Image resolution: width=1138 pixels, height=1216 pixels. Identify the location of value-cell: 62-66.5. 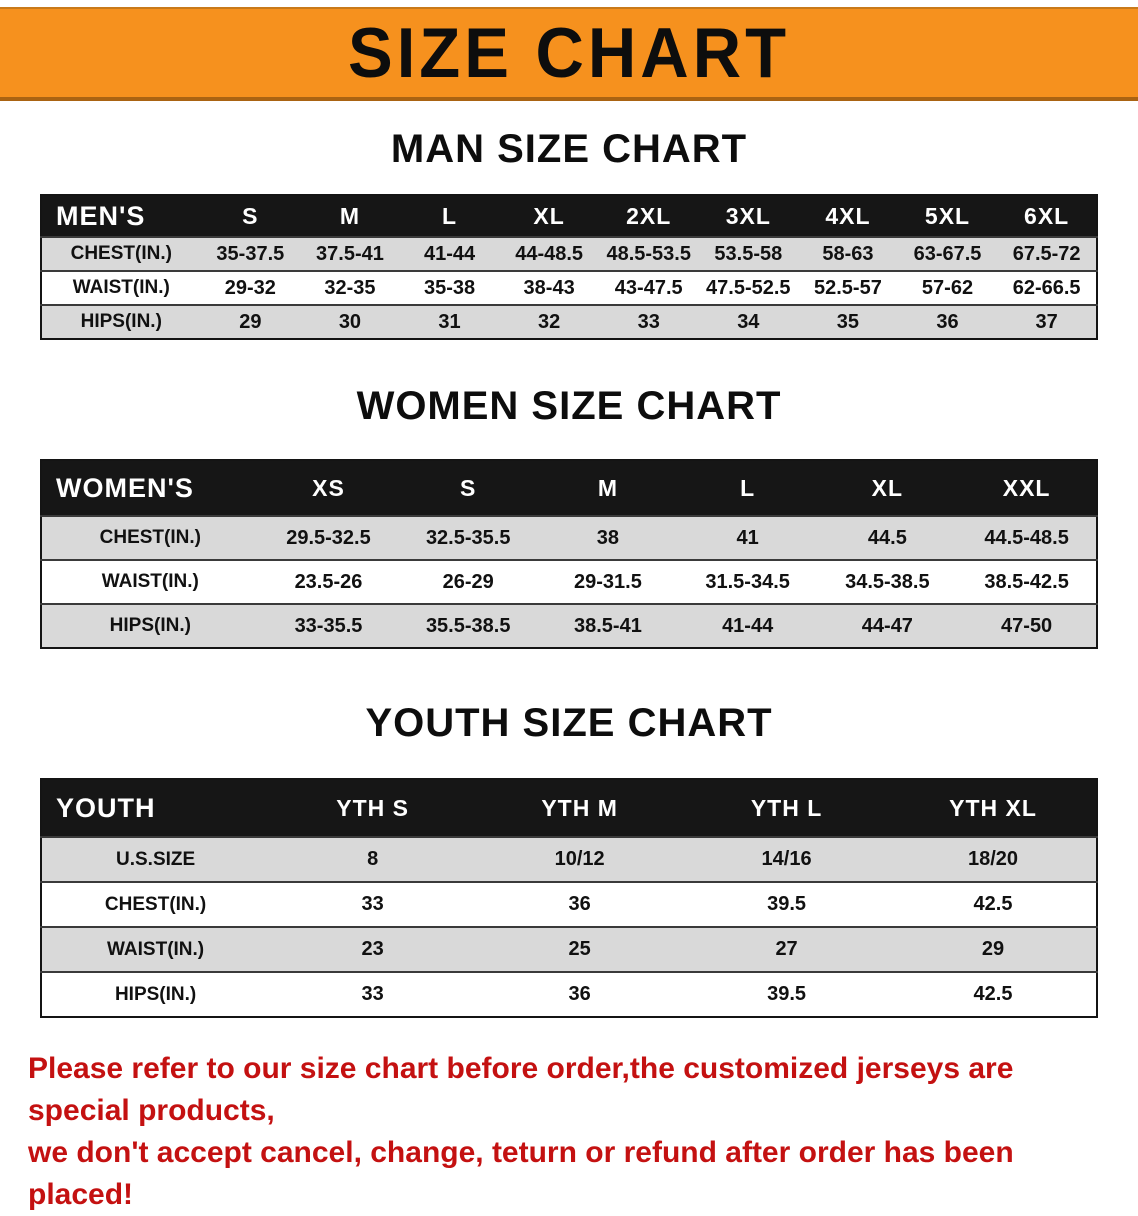
(1046, 287).